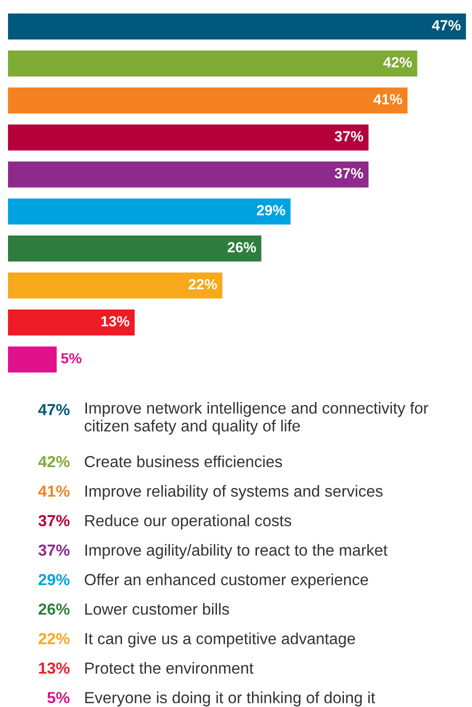 The image size is (472, 707). What do you see at coordinates (54, 668) in the screenshot?
I see `text: 13%` at bounding box center [54, 668].